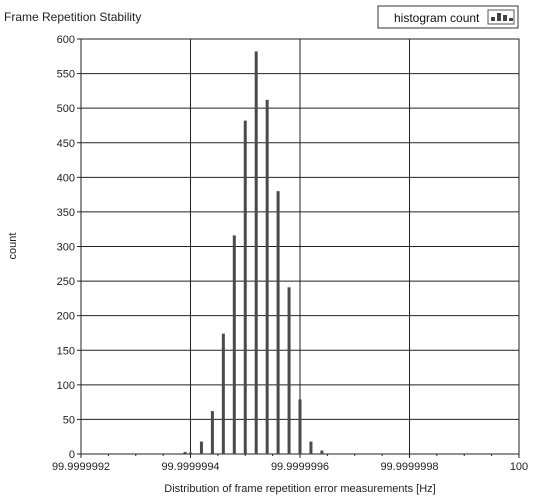 This screenshot has width=546, height=499. What do you see at coordinates (66, 282) in the screenshot?
I see `y-tick-label: 250` at bounding box center [66, 282].